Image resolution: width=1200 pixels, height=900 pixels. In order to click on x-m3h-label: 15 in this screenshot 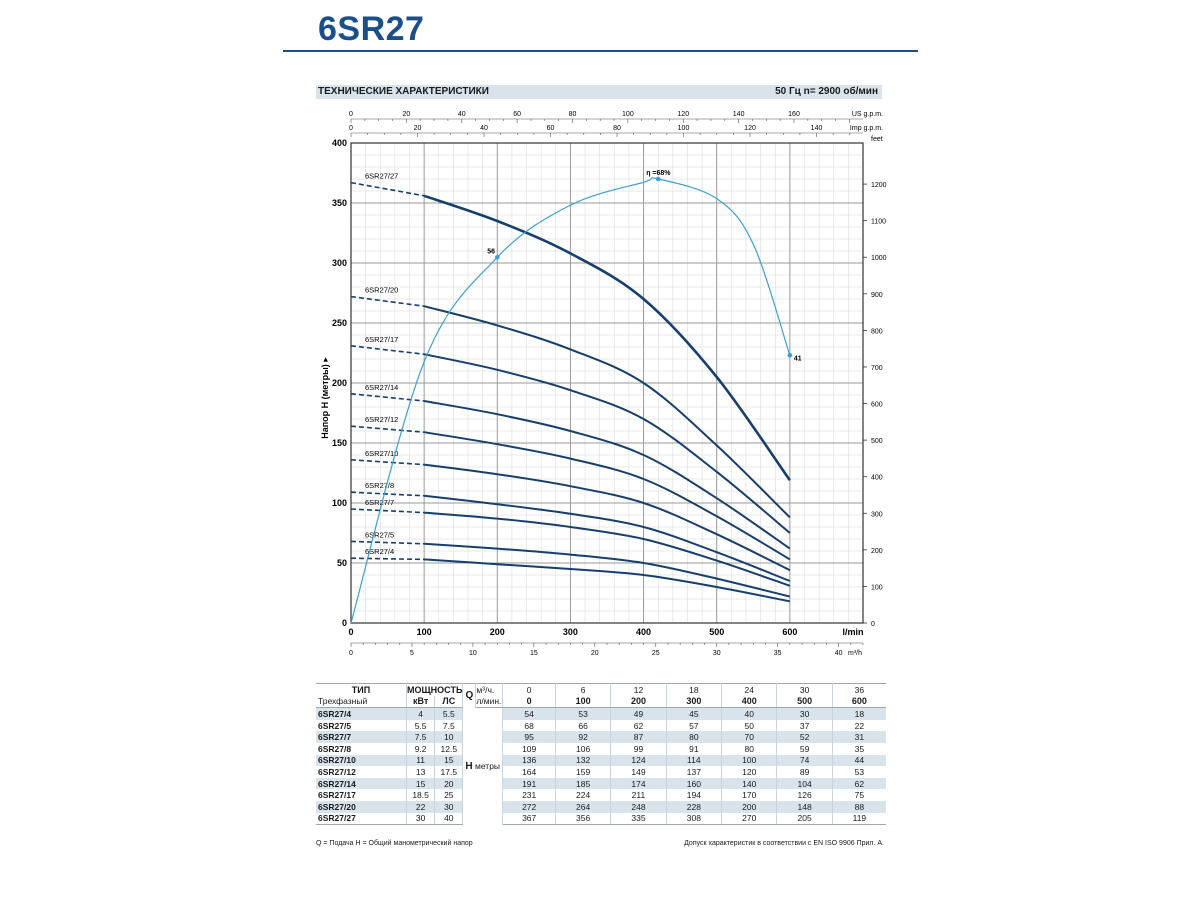, I will do `click(534, 653)`.